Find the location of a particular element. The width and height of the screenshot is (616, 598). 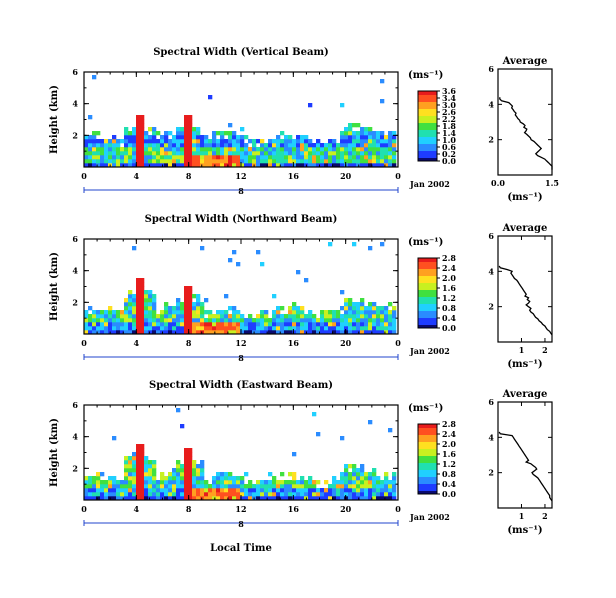

profile-x-axis-label: (ms⁻¹) is located at coordinates (524, 197).